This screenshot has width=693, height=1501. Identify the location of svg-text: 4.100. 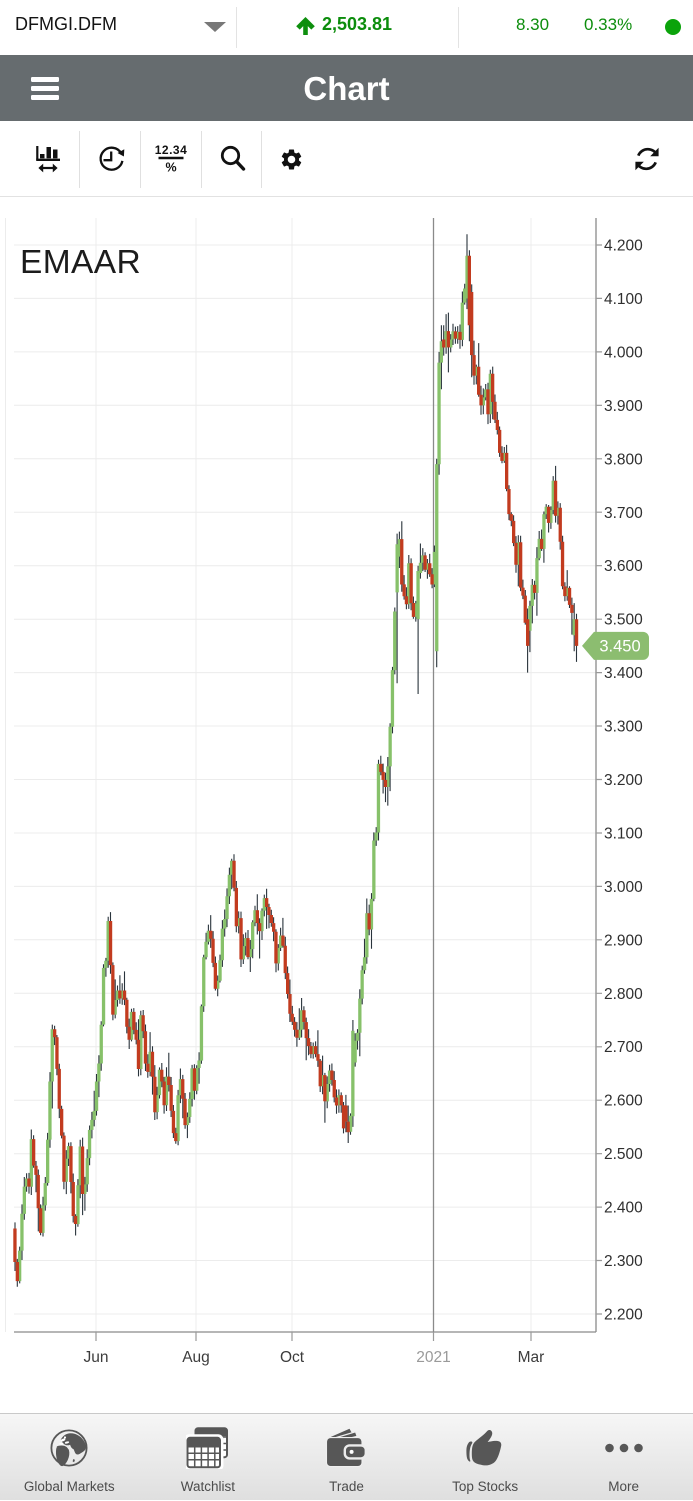
(623, 299).